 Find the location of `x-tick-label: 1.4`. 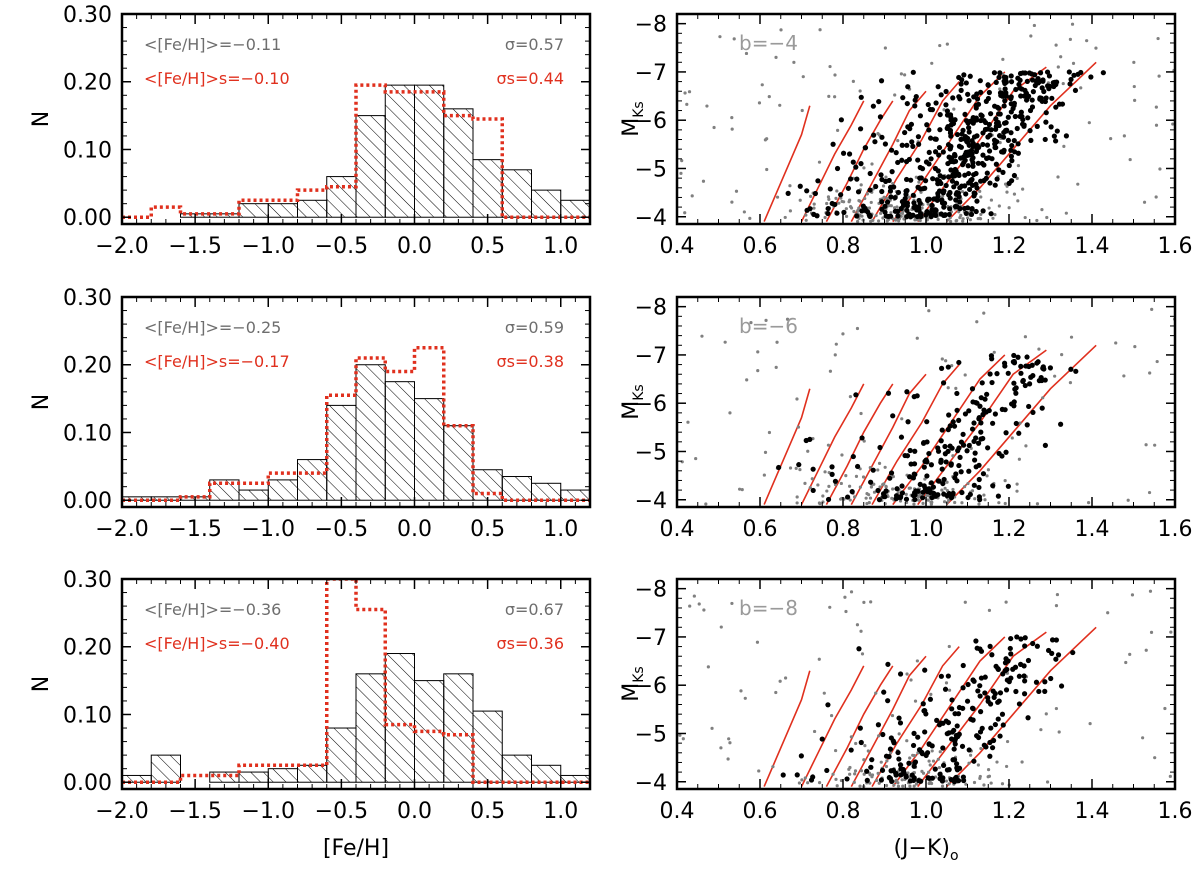

x-tick-label: 1.4 is located at coordinates (1092, 246).